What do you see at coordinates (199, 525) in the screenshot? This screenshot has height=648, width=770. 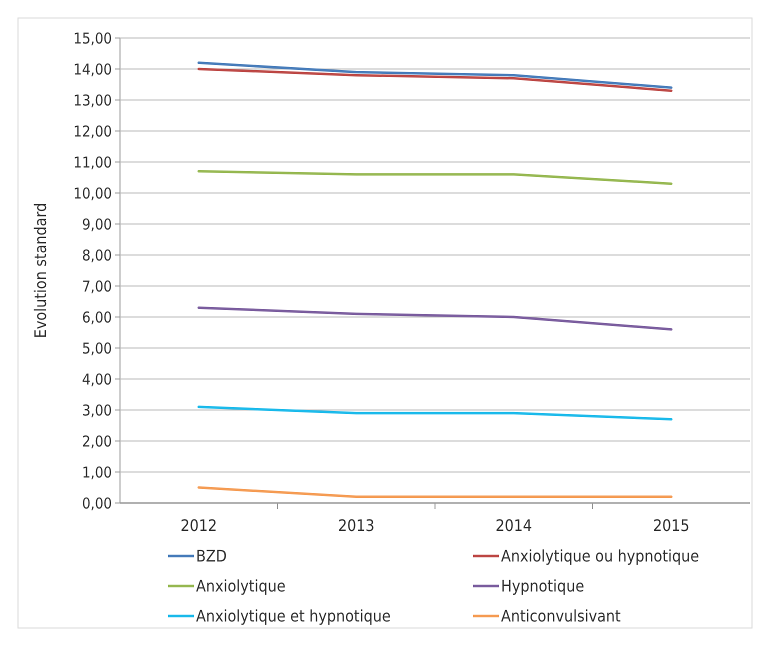 I see `x-tick-label: 2012` at bounding box center [199, 525].